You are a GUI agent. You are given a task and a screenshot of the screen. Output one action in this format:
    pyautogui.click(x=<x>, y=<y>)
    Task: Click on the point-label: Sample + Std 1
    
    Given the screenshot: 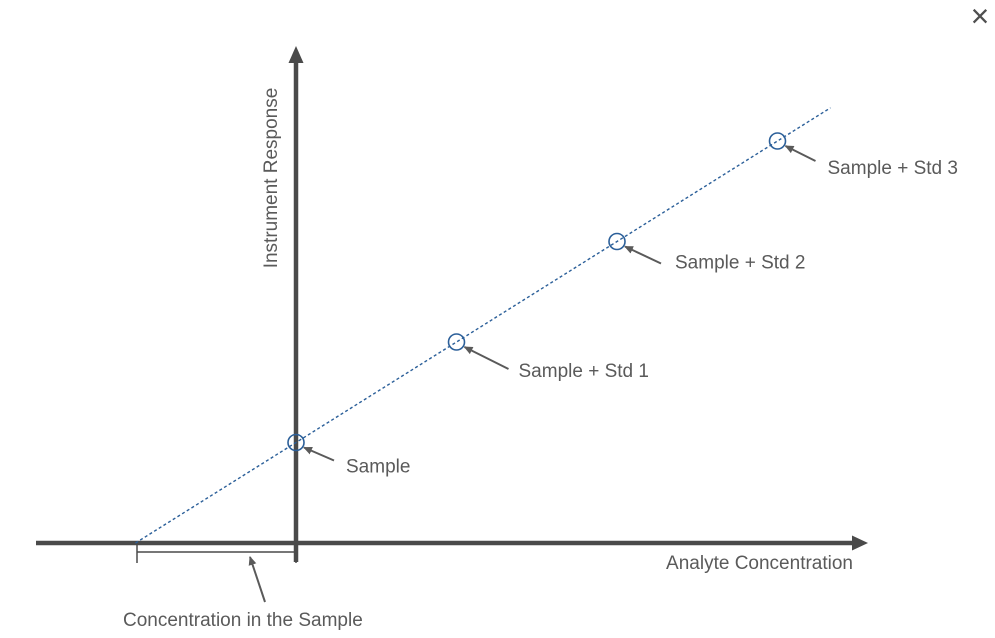 What is the action you would take?
    pyautogui.click(x=584, y=371)
    